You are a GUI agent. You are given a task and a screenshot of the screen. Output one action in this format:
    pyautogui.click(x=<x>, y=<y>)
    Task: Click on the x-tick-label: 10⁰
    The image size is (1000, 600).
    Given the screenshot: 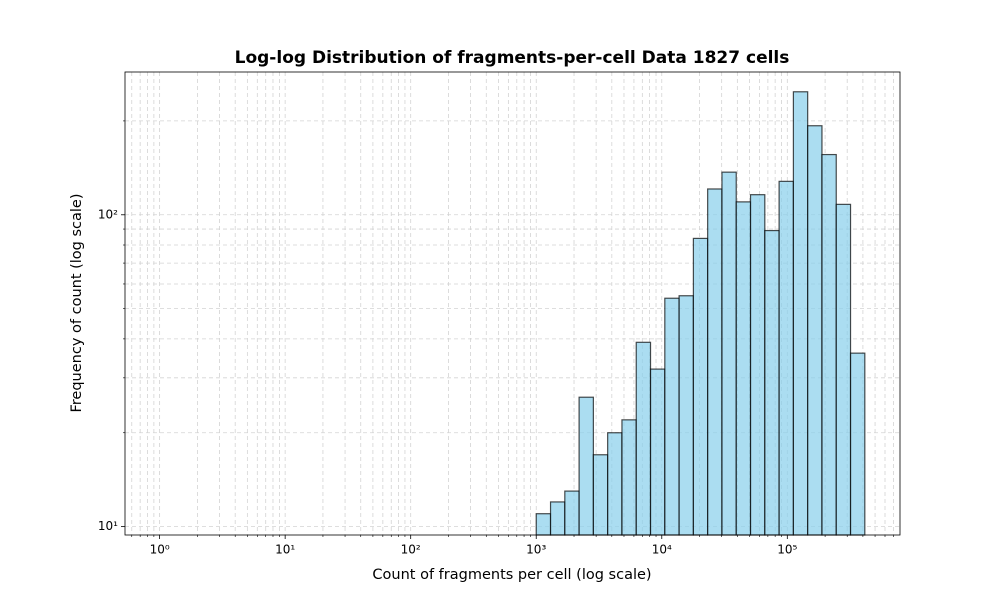 What is the action you would take?
    pyautogui.click(x=160, y=550)
    